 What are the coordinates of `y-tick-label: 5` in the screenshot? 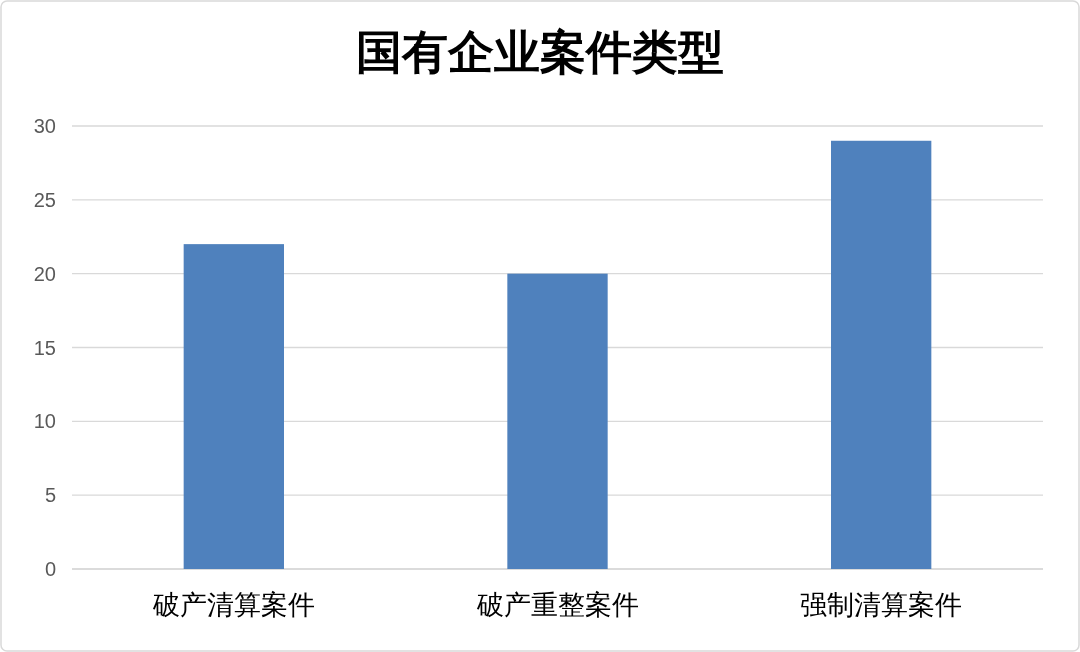 It's located at (50, 495).